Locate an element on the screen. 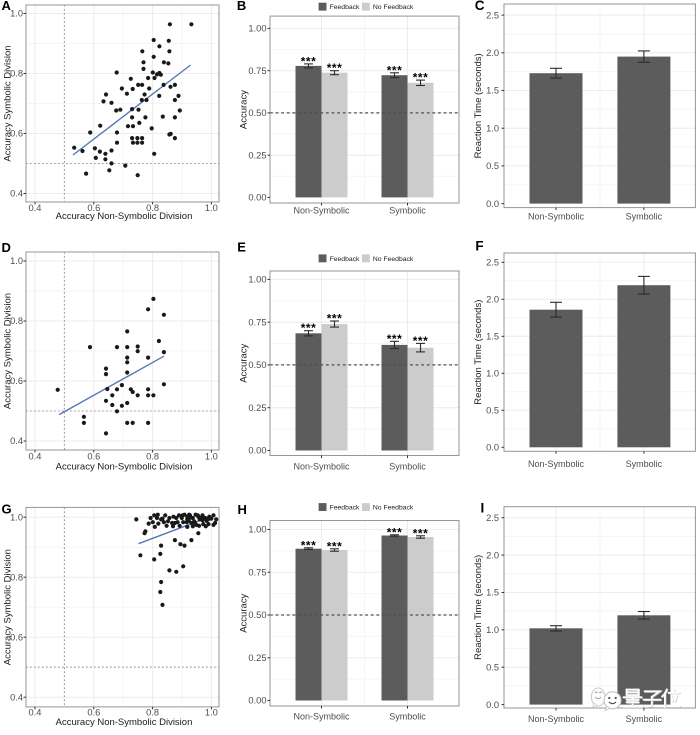 Image resolution: width=700 pixels, height=735 pixels. svg-text: A is located at coordinates (7, 6).